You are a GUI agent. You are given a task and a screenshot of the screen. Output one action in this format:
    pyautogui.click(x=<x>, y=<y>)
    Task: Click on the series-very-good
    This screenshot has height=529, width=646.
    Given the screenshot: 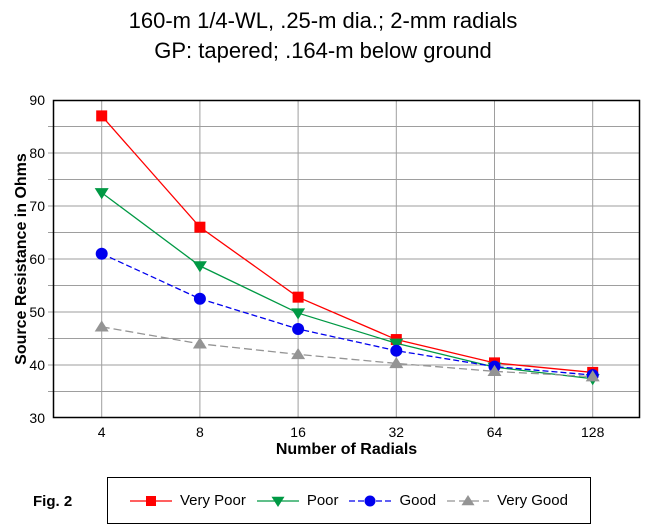 What is the action you would take?
    pyautogui.click(x=347, y=351)
    